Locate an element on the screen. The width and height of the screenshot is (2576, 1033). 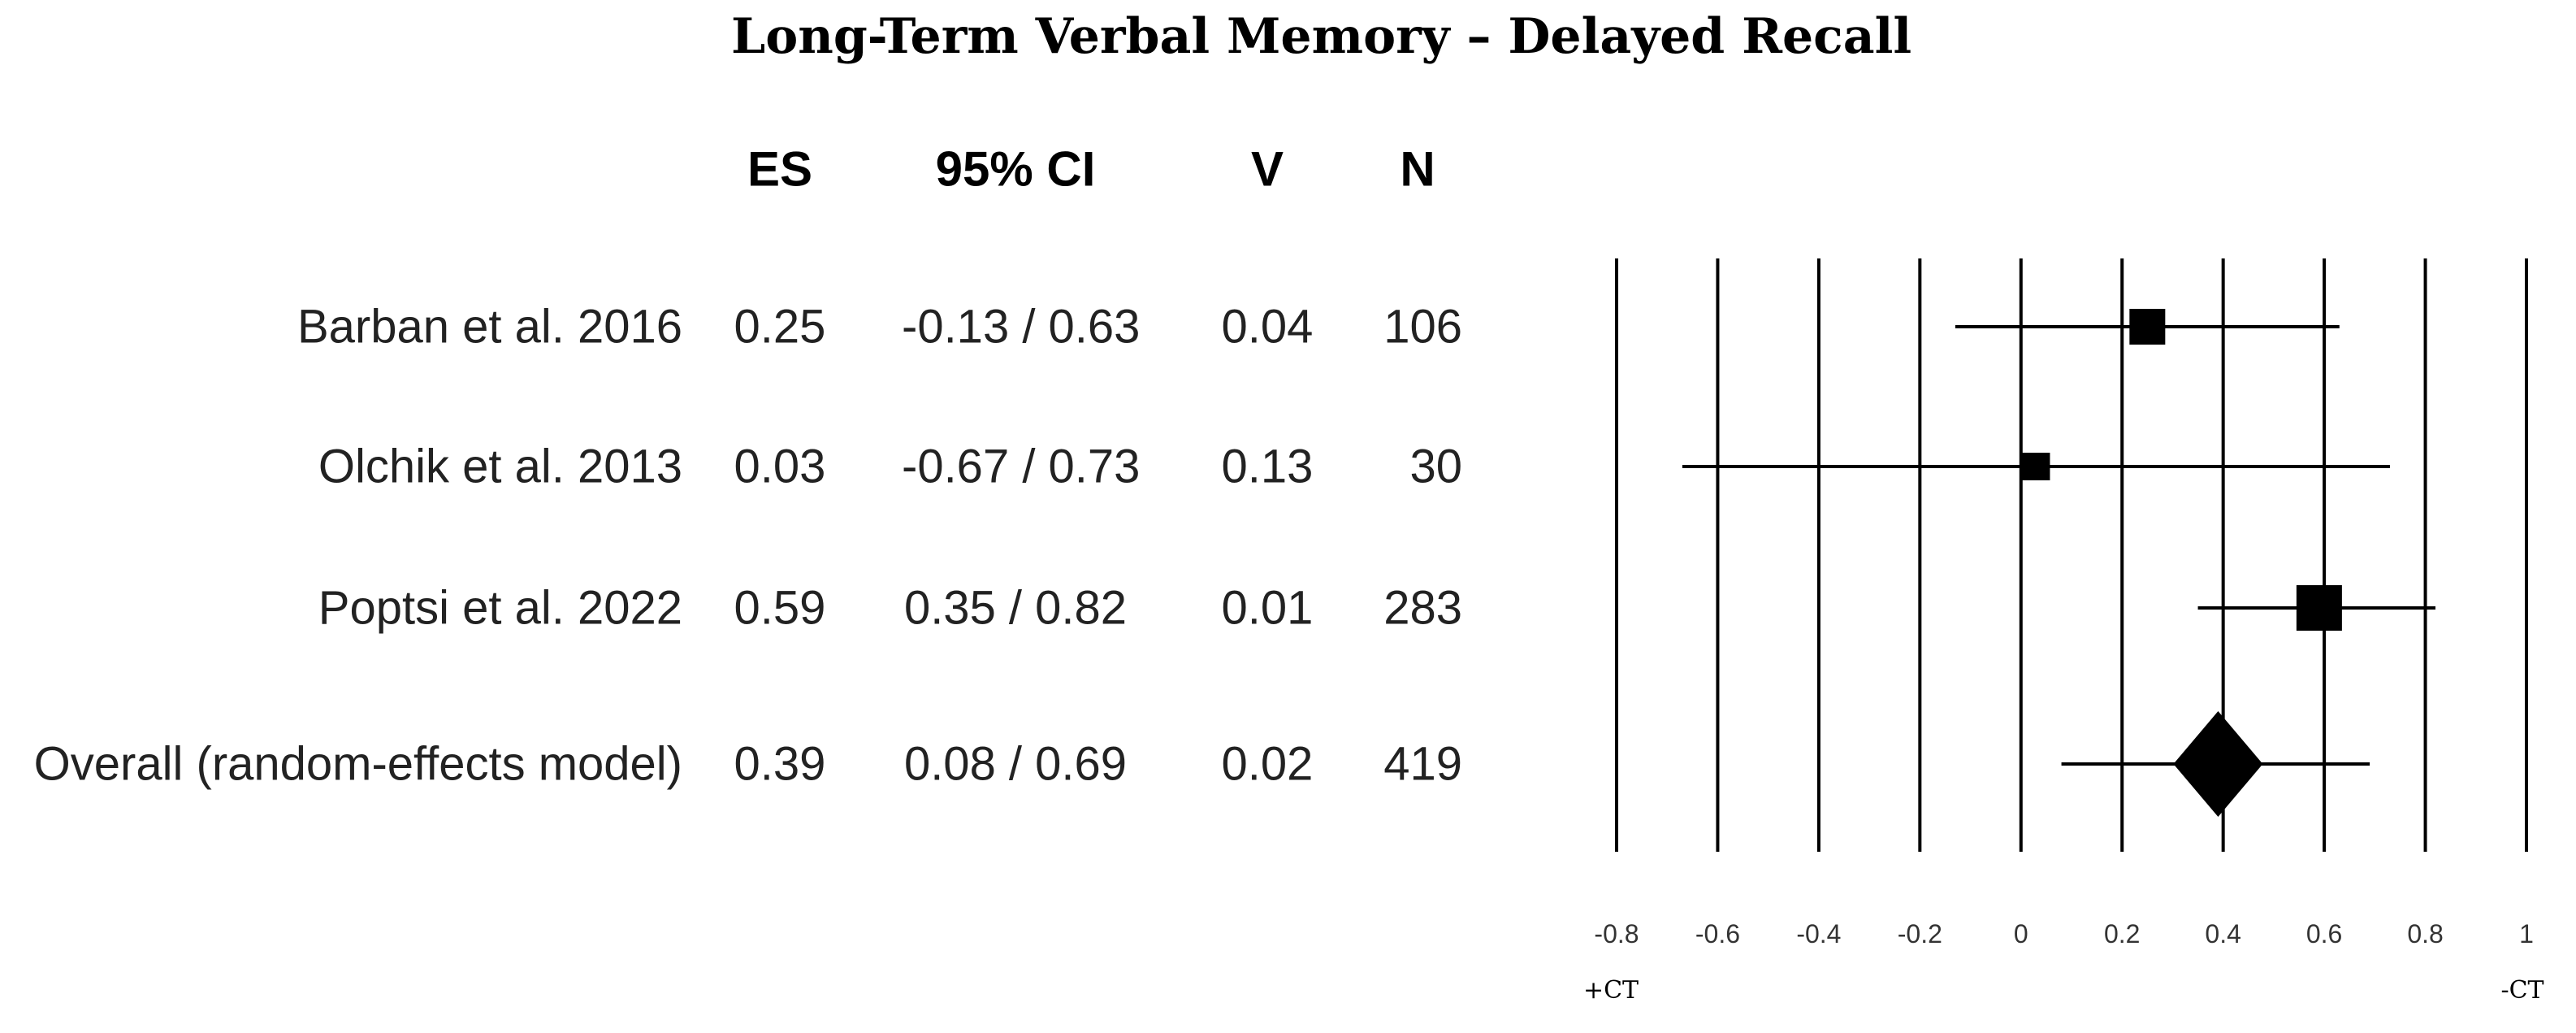
x-tick-label: -0.6 is located at coordinates (1717, 933).